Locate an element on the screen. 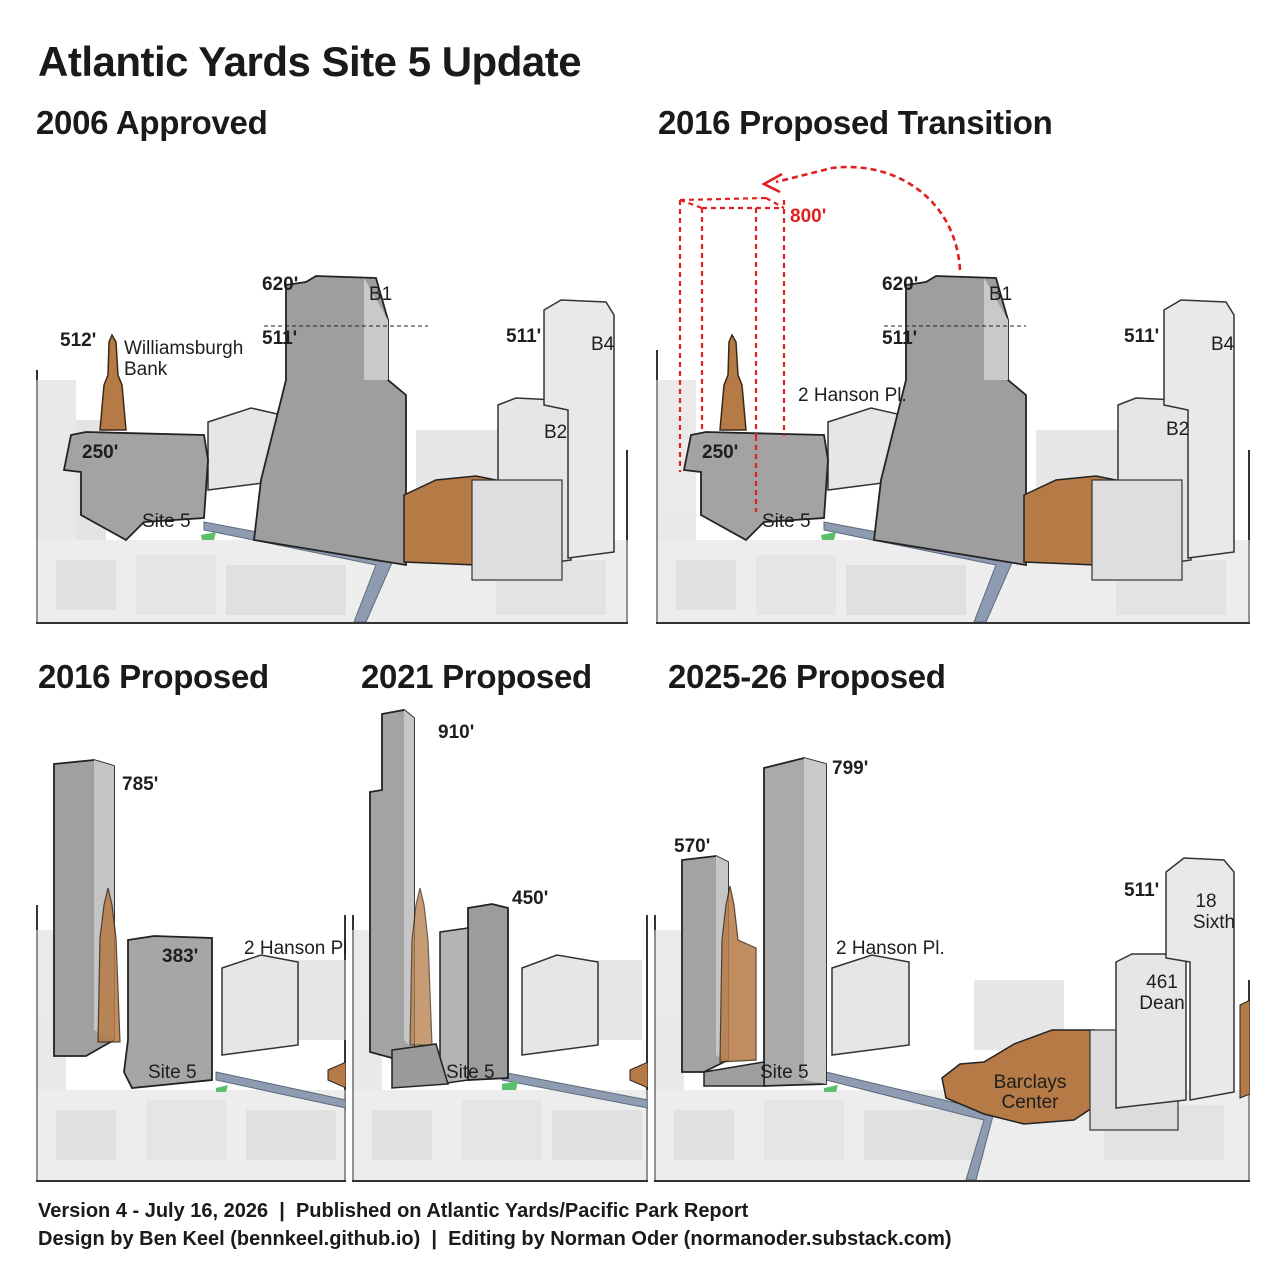  label-williamsburgh-1: Williamsburgh is located at coordinates (183, 348).